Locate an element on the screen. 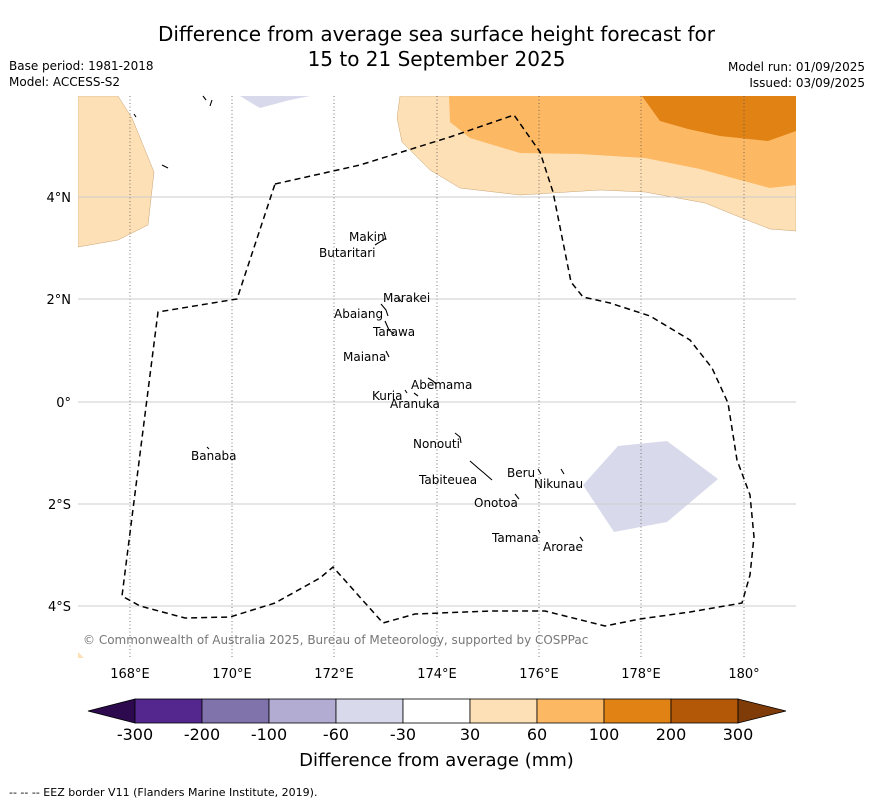  island-label: Onotoa is located at coordinates (496, 503).